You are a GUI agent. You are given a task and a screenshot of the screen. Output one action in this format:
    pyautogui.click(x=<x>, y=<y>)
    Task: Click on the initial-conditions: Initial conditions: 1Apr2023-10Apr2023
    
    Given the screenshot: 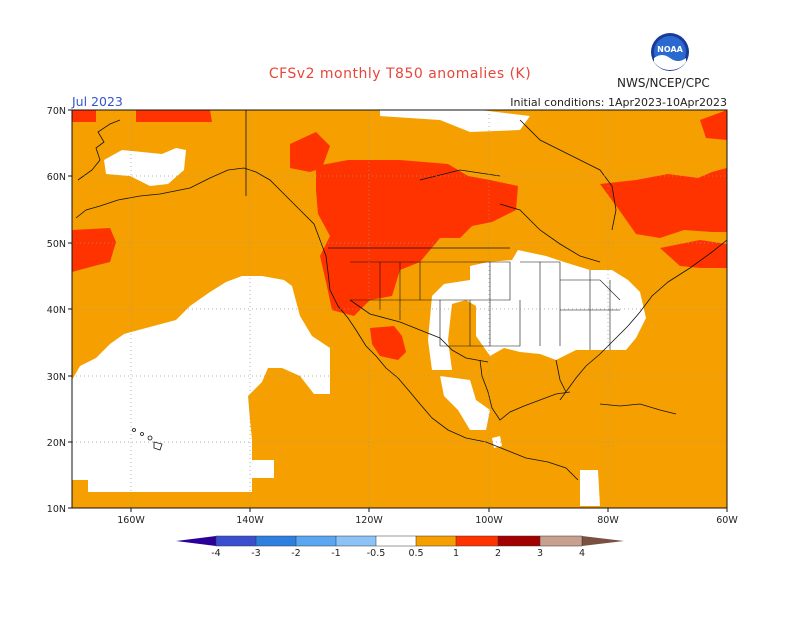 What is the action you would take?
    pyautogui.click(x=618, y=102)
    